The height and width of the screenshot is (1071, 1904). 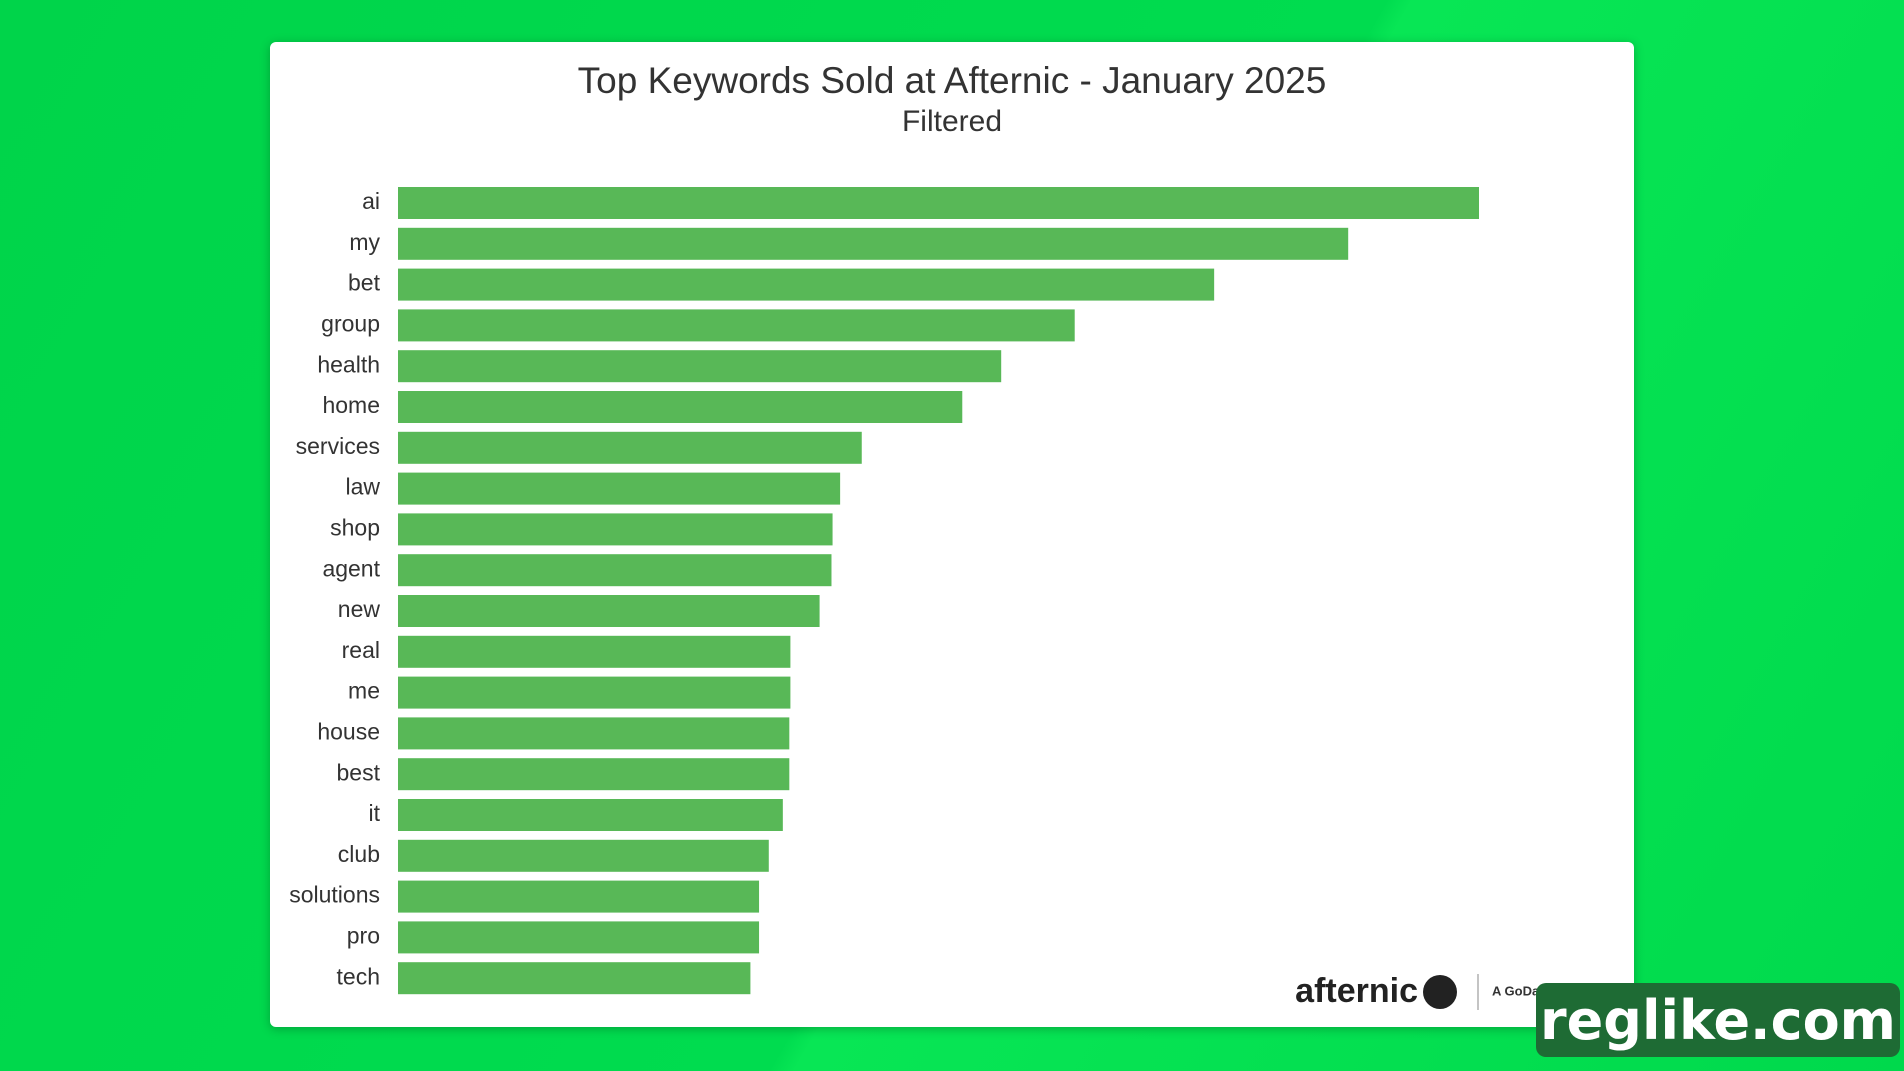 I want to click on y-tick-label: shop, so click(x=355, y=527).